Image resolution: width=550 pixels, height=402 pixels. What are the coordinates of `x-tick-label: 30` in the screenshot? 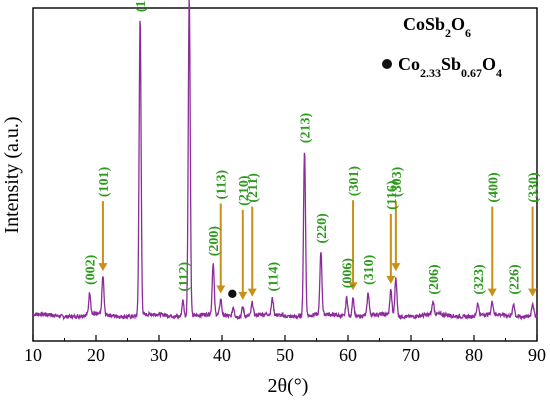 It's located at (159, 355).